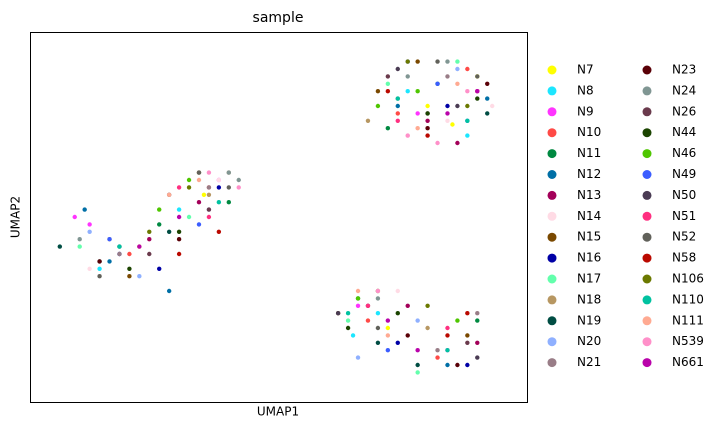  I want to click on legend-label: N18, so click(589, 299).